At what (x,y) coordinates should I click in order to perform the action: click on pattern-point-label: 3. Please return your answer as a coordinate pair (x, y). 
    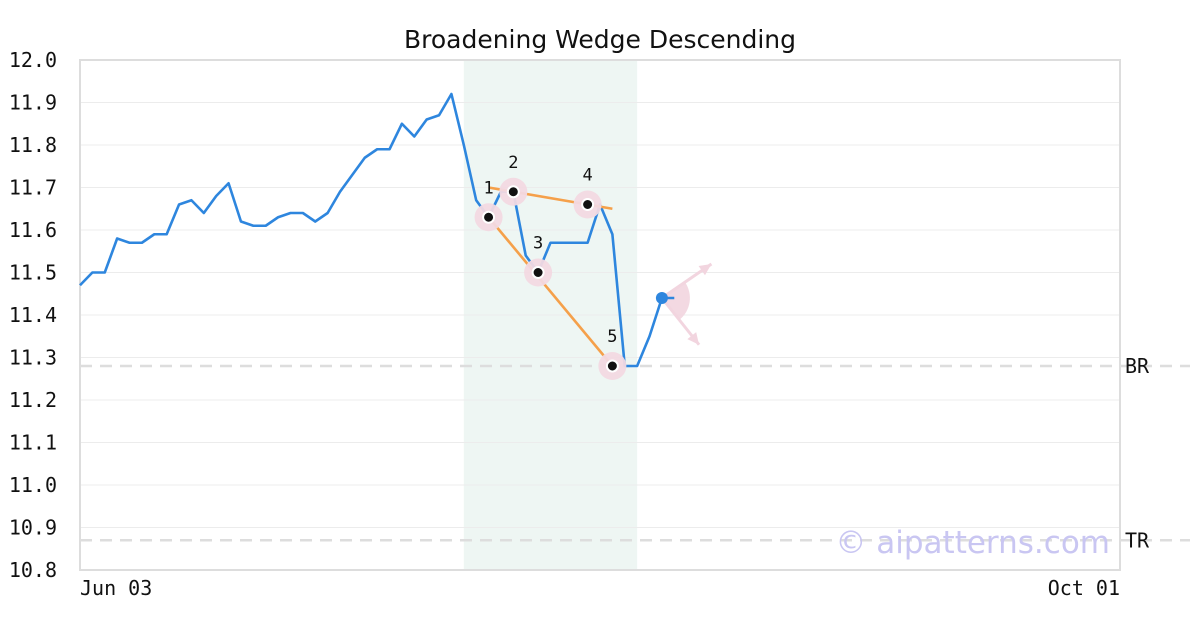
    Looking at the image, I should click on (538, 244).